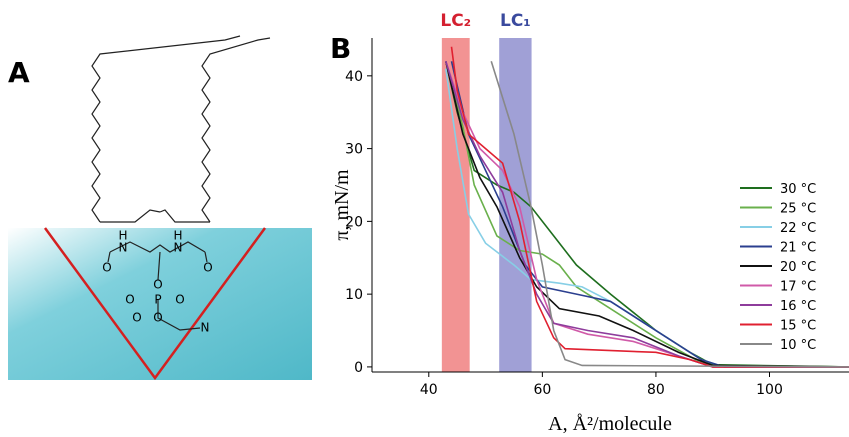 Image resolution: width=849 pixels, height=437 pixels. Describe the element at coordinates (358, 368) in the screenshot. I see `y-tick-label: 0` at that location.